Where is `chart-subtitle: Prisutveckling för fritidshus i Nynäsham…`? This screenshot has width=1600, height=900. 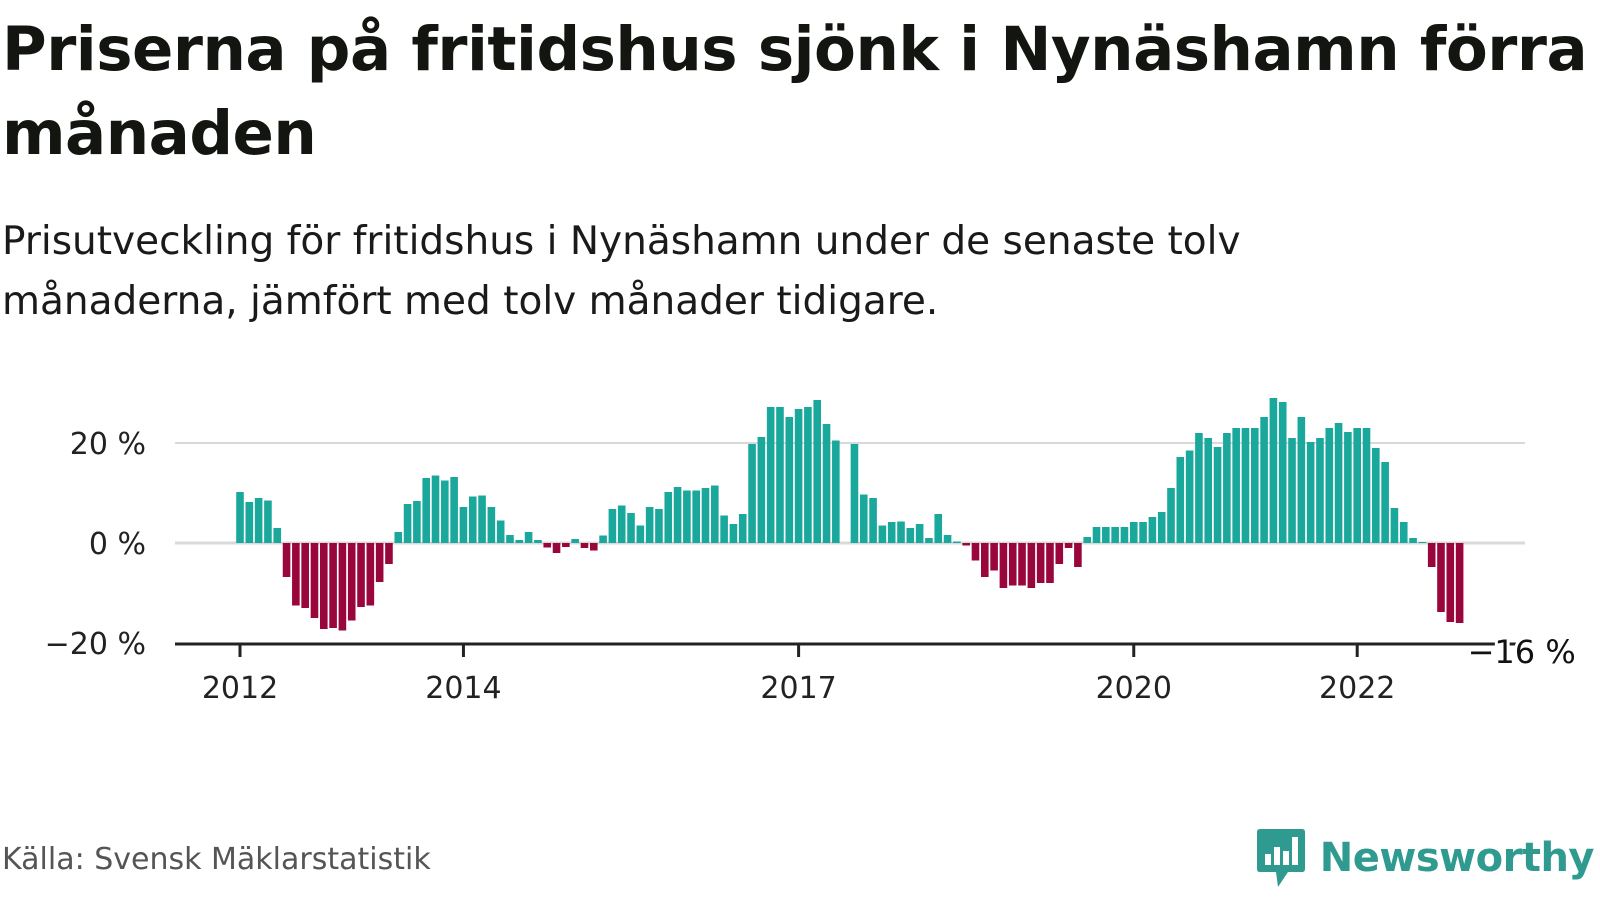
chart-subtitle: Prisutveckling för fritidshus i Nynäsham… is located at coordinates (621, 271).